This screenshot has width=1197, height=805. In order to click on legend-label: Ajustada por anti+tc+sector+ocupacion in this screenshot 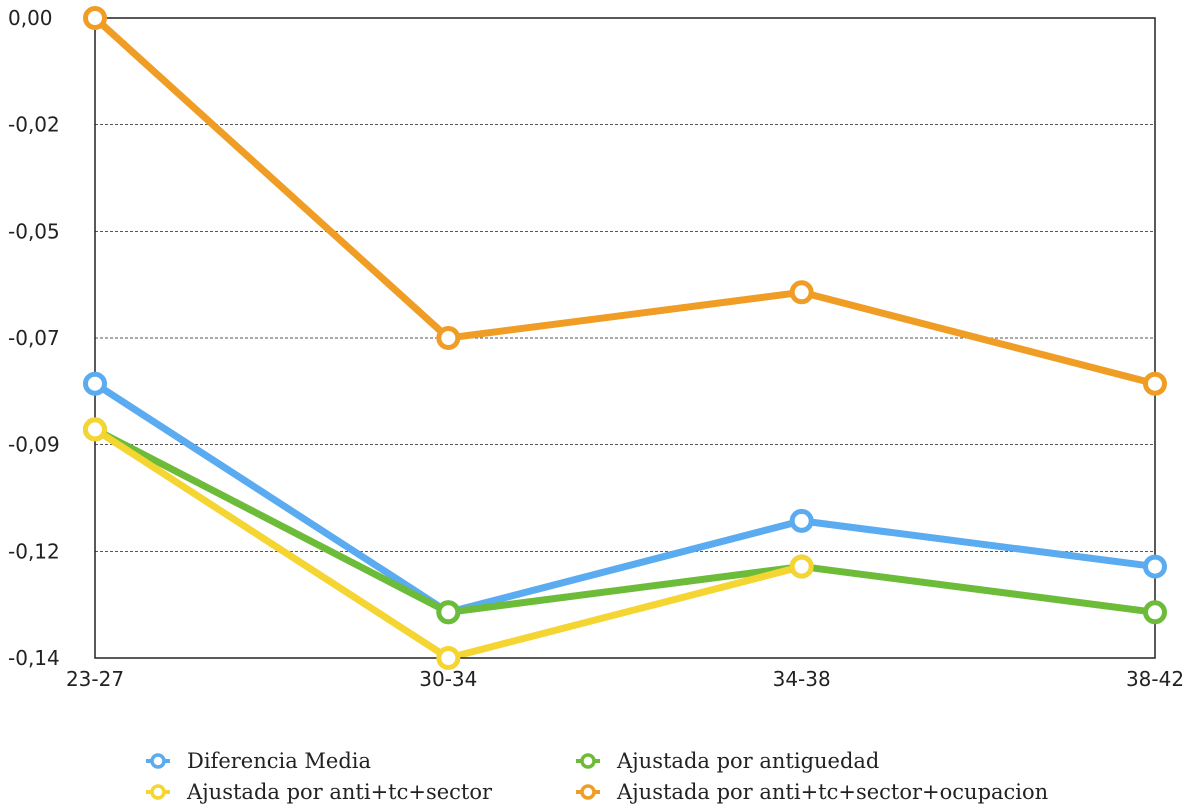, I will do `click(832, 792)`.